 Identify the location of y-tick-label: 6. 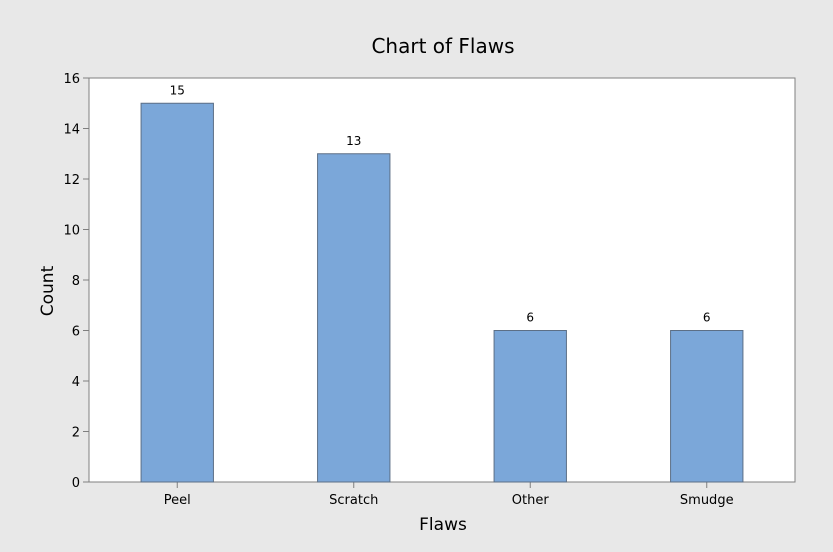
(76, 332).